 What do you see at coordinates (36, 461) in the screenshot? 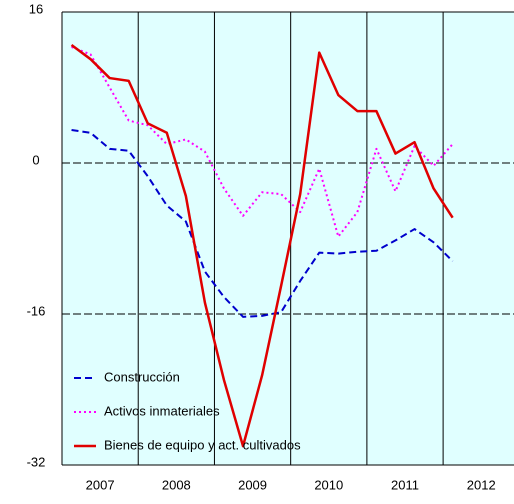
I see `y-tick-label: -32` at bounding box center [36, 461].